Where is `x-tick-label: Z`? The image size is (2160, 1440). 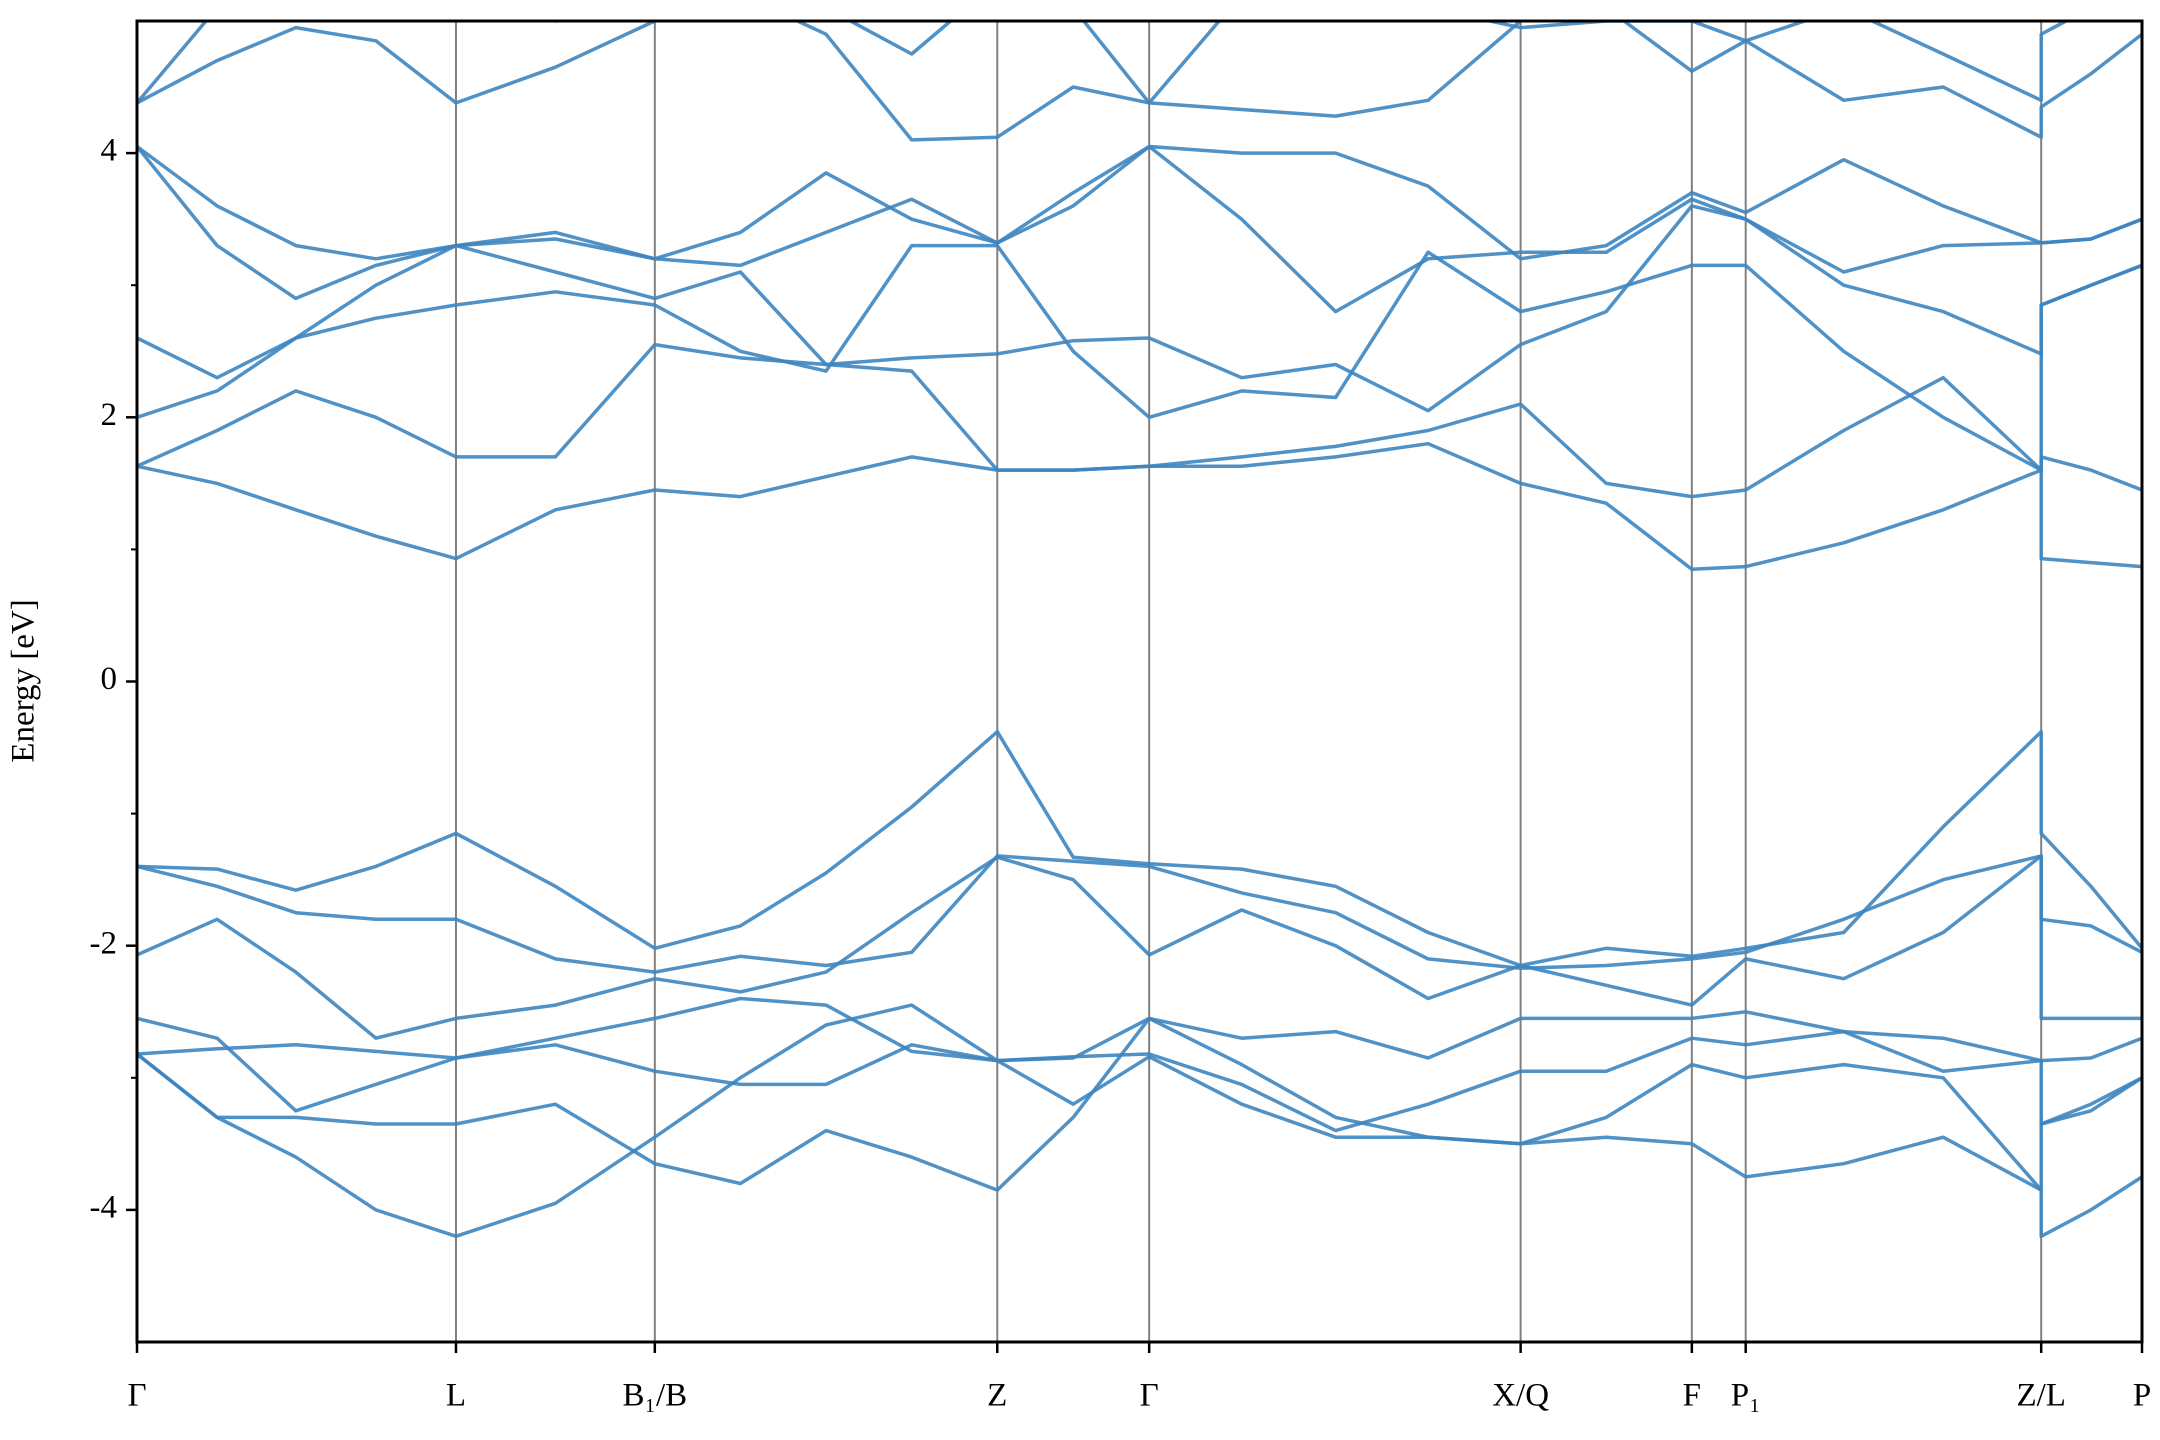 x-tick-label: Z is located at coordinates (997, 1396).